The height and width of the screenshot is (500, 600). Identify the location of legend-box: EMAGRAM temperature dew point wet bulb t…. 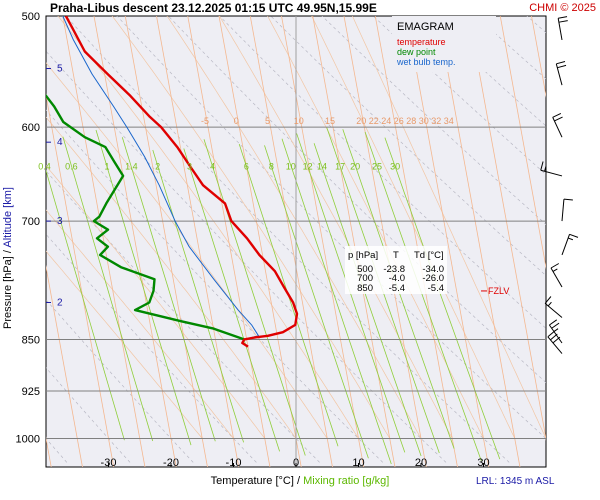
(444, 44).